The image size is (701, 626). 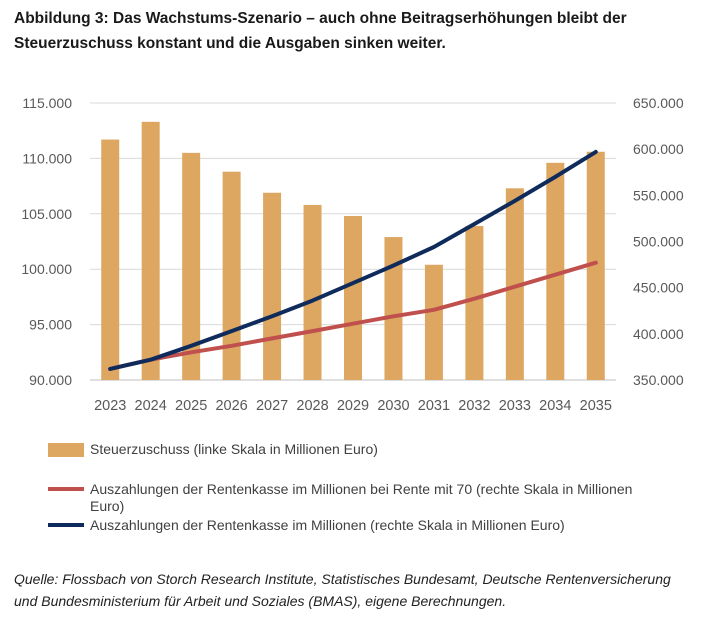 What do you see at coordinates (658, 103) in the screenshot?
I see `right-axis-tick-label: 650.000` at bounding box center [658, 103].